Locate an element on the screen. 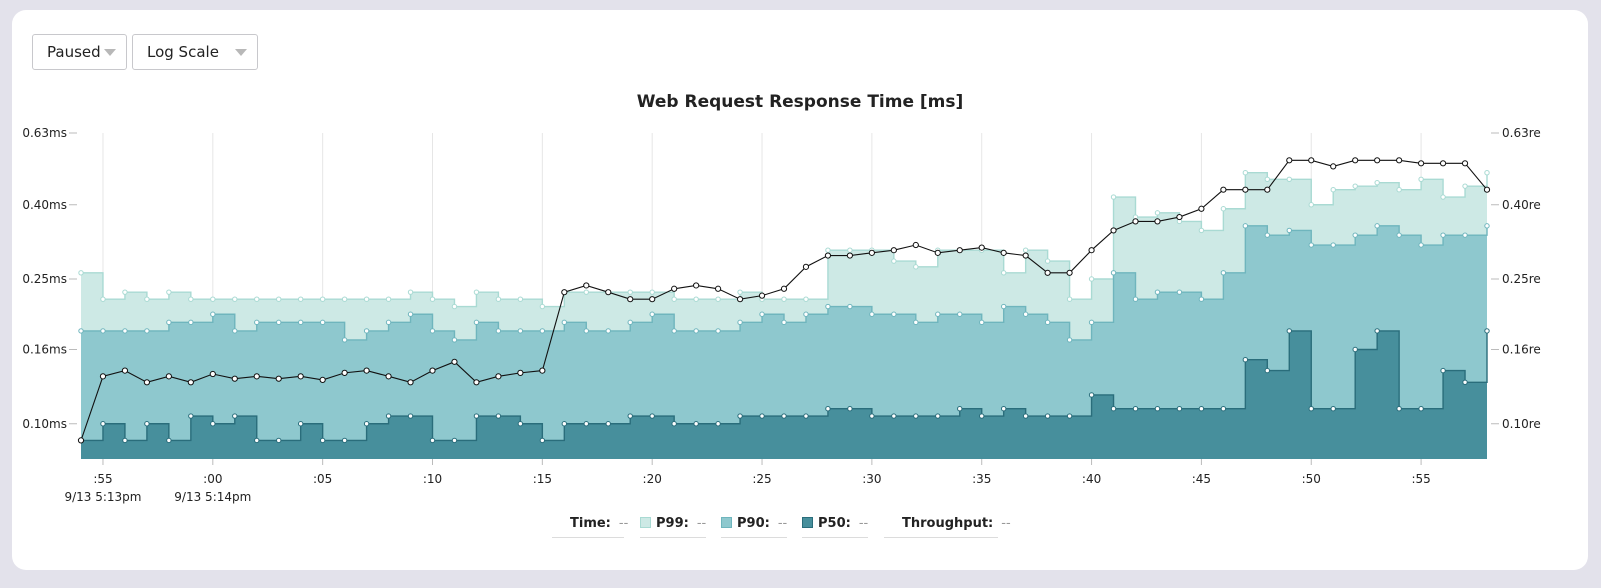 Image resolution: width=1601 pixels, height=588 pixels. legend-p90: P90: -- is located at coordinates (754, 525).